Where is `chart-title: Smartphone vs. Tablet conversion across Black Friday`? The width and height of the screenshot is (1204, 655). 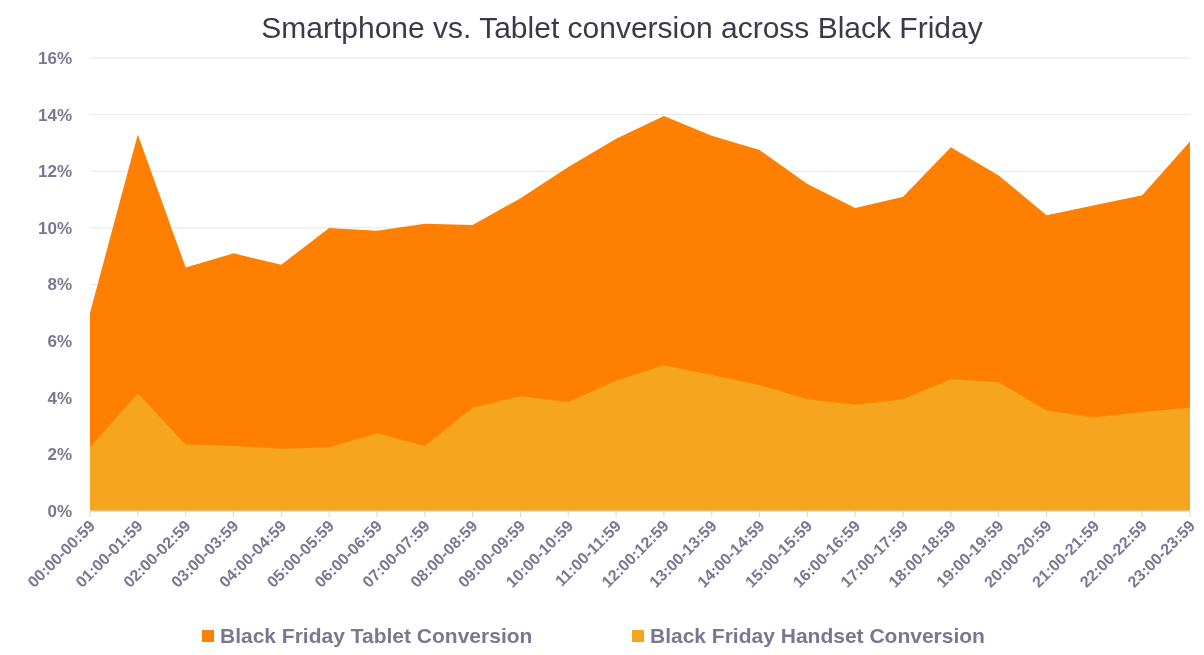 chart-title: Smartphone vs. Tablet conversion across Black Friday is located at coordinates (622, 27).